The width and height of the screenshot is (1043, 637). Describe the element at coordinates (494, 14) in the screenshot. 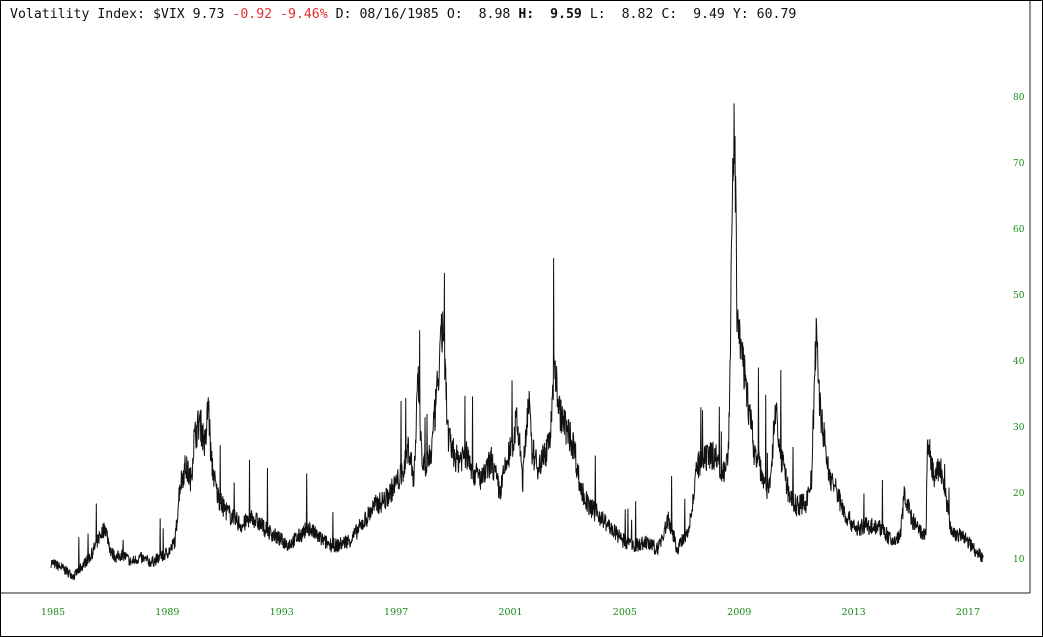

I see `open-value: 8.98` at that location.